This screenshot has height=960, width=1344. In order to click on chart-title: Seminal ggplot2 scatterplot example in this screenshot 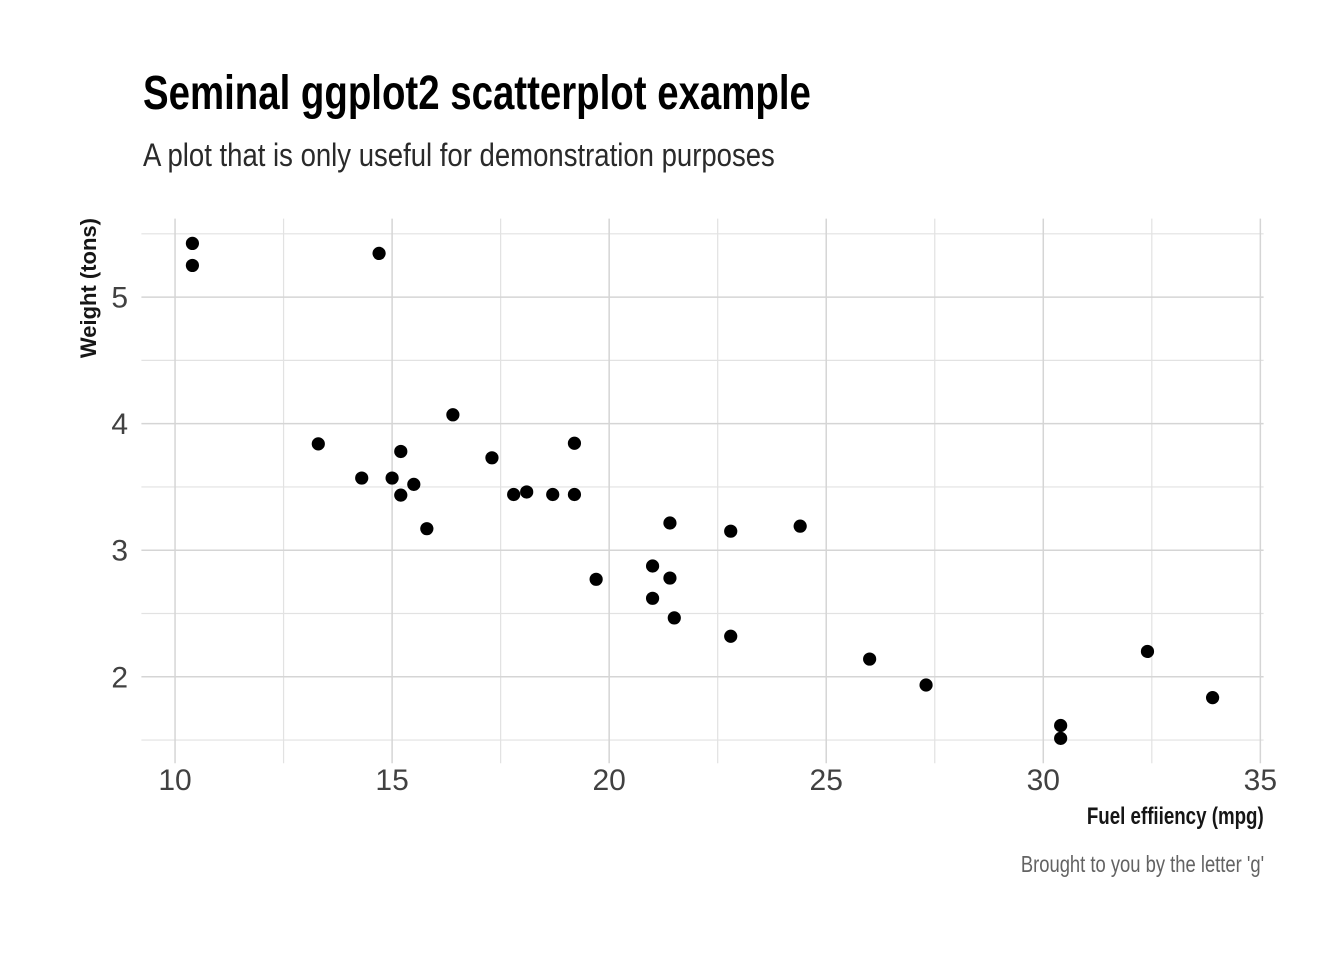, I will do `click(477, 93)`.